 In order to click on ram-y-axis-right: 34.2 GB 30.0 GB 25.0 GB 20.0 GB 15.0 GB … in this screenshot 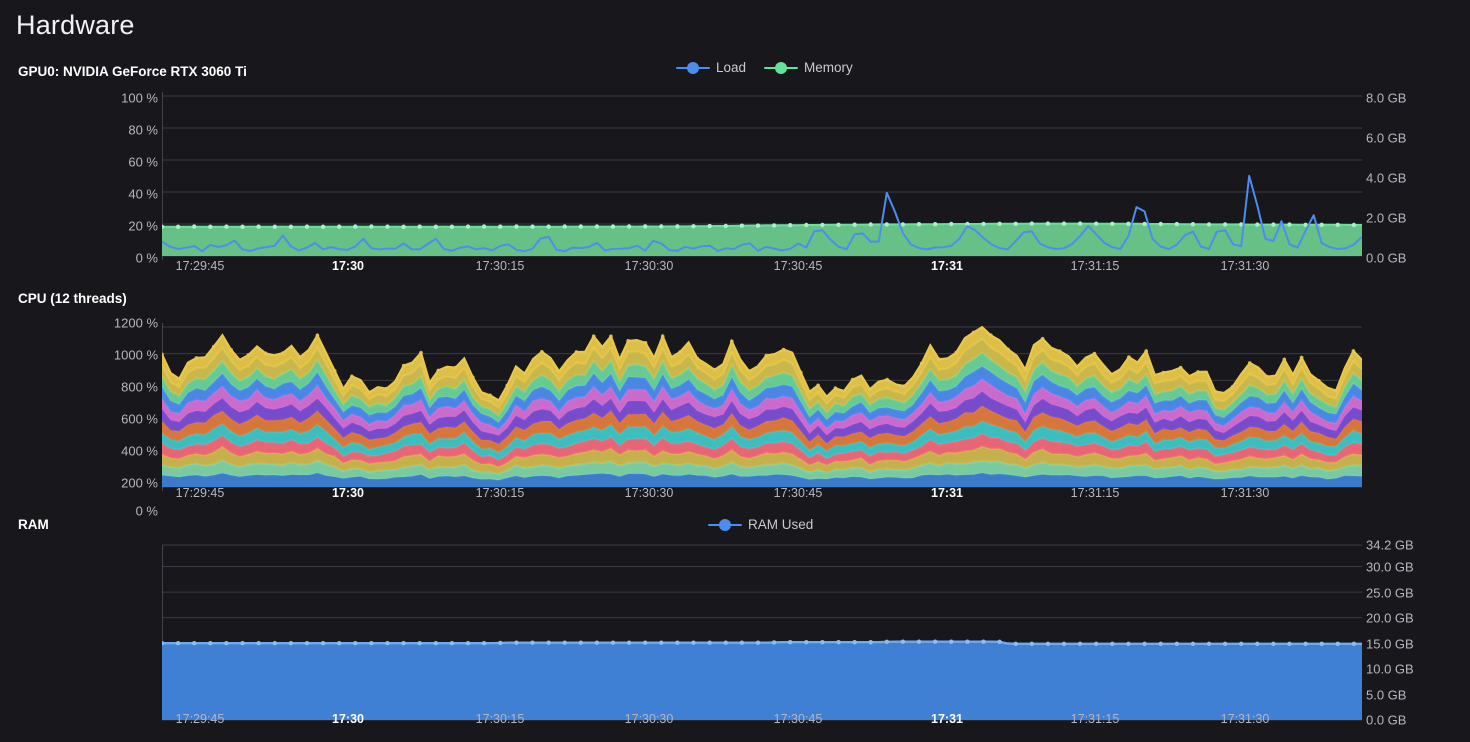, I will do `click(1416, 633)`.